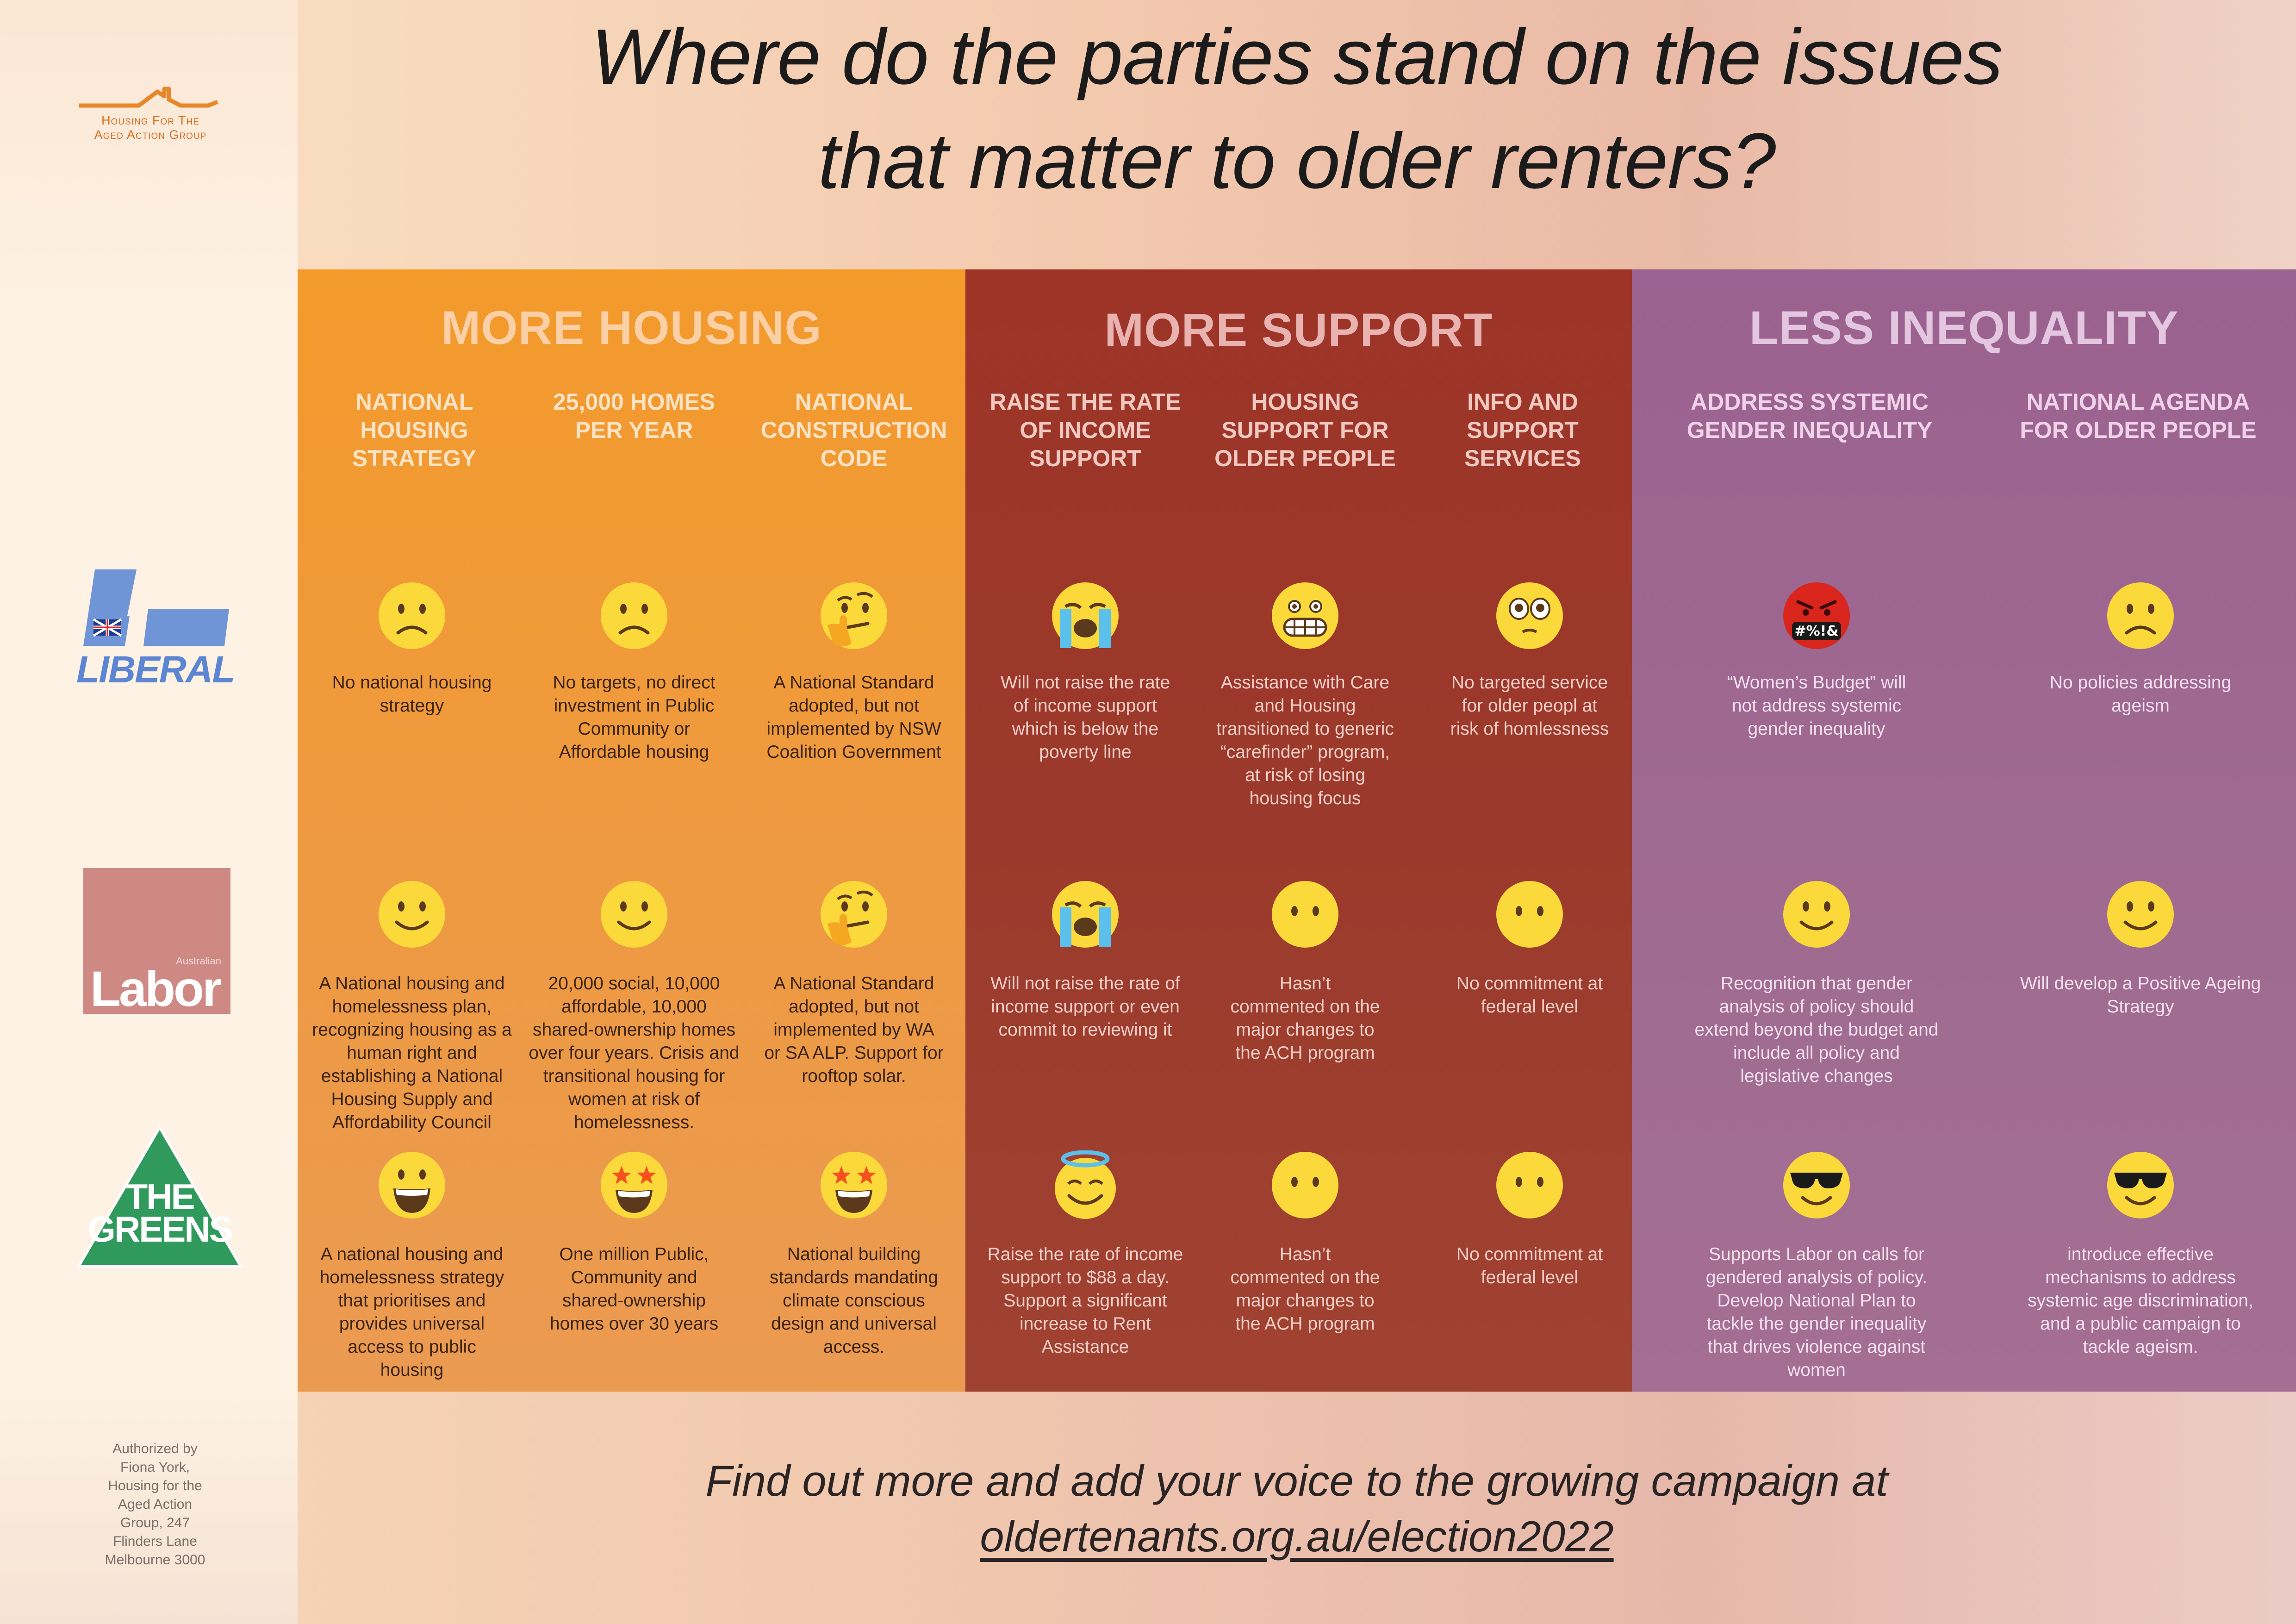 This screenshot has width=2296, height=1624. I want to click on stance-text: No policies addressing ageism, so click(2140, 694).